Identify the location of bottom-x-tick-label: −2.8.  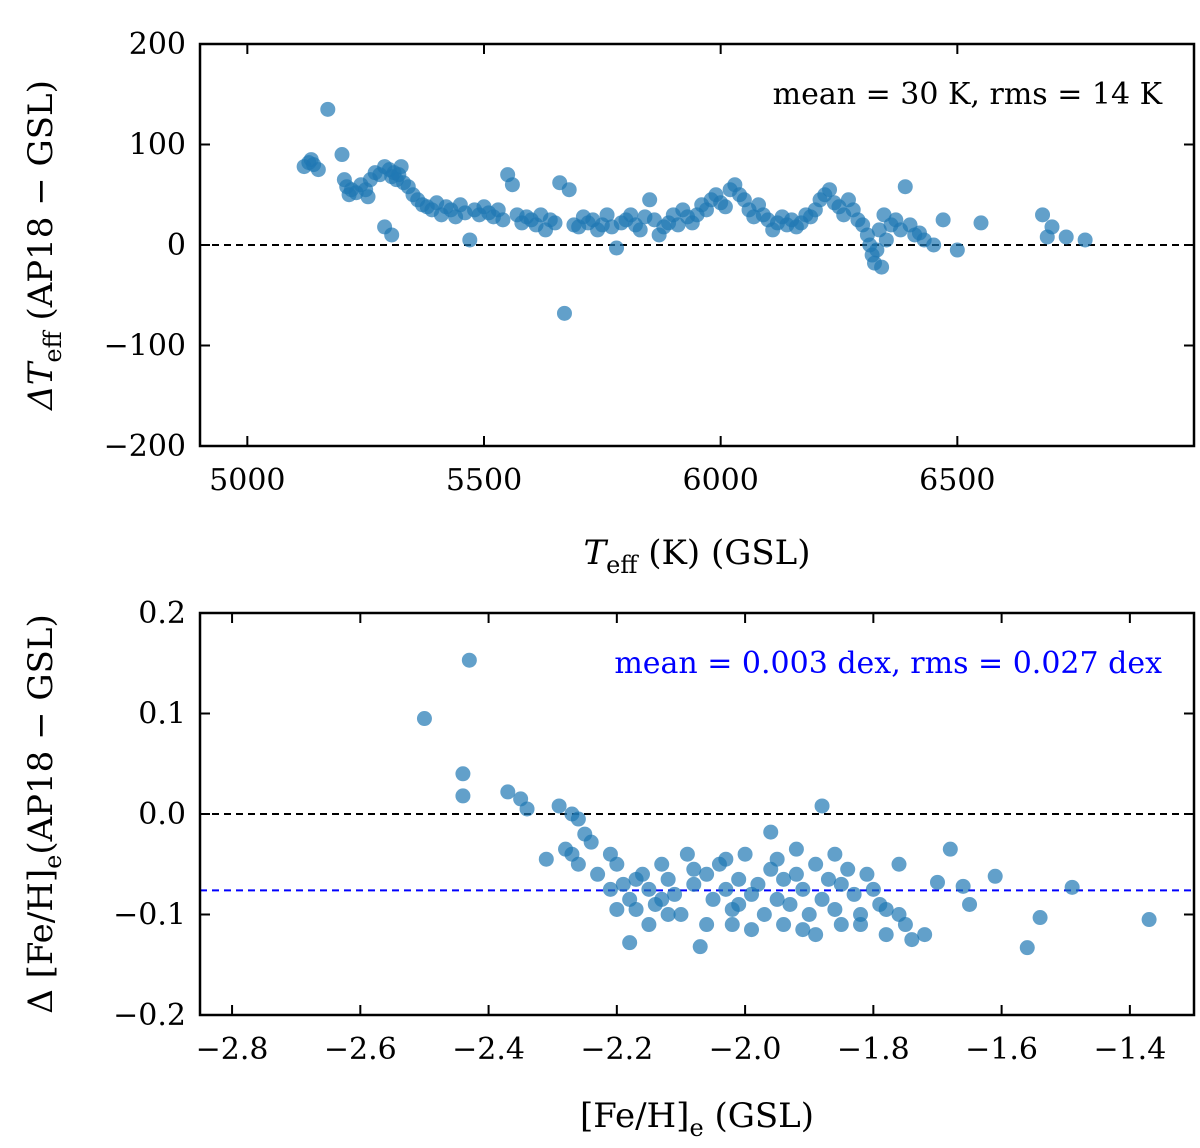
(232, 1049).